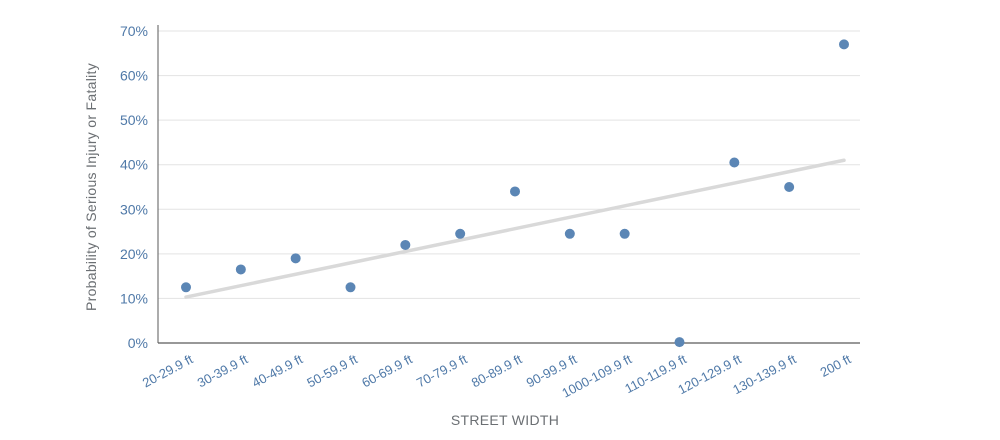 This screenshot has width=1000, height=440. I want to click on x-tick-label: 200 ft, so click(836, 365).